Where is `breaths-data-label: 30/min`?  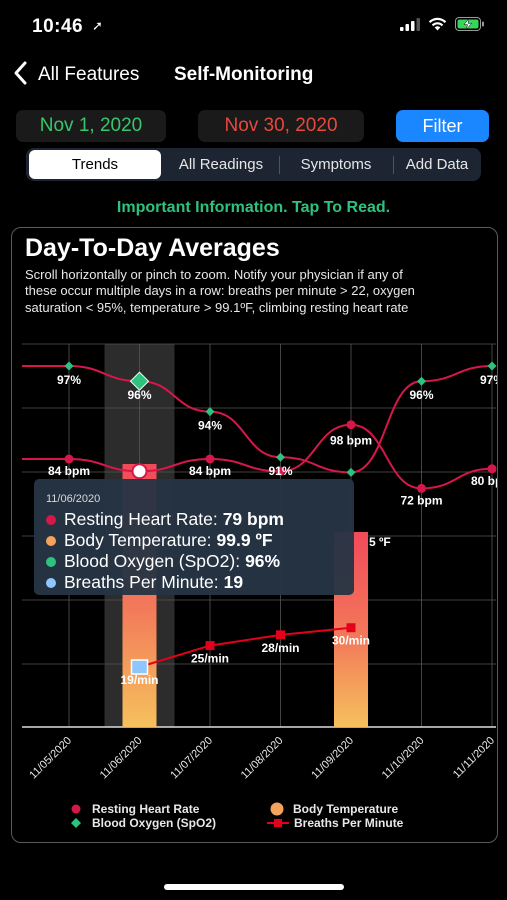 breaths-data-label: 30/min is located at coordinates (351, 641).